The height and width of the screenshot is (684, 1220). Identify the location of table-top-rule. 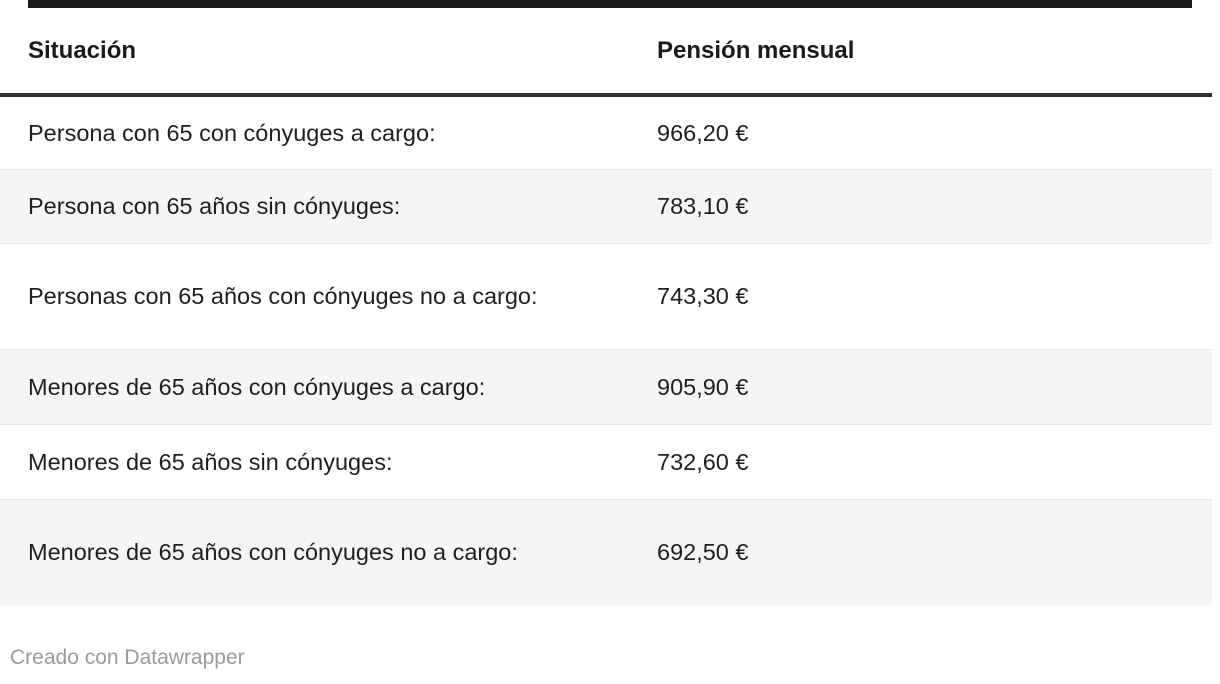
(610, 4).